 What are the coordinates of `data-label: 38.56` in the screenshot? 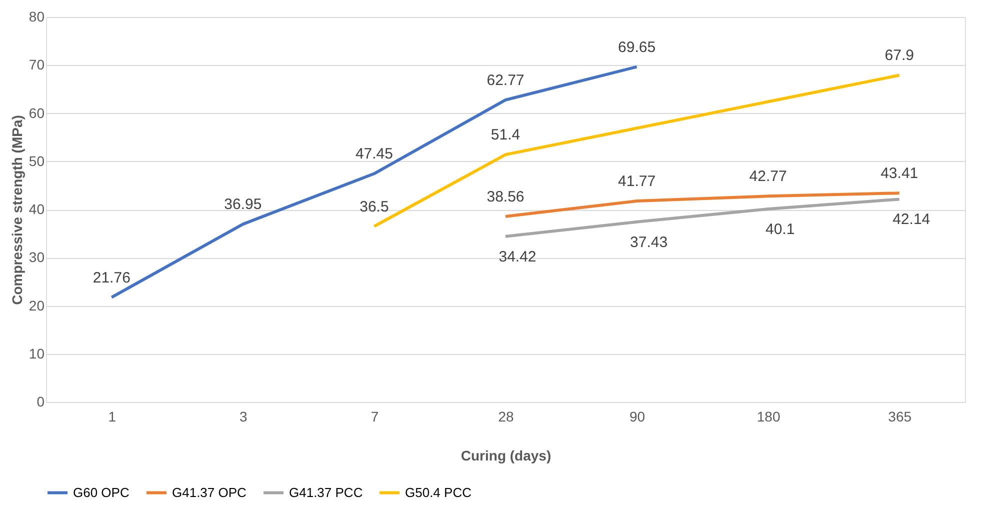 It's located at (505, 197).